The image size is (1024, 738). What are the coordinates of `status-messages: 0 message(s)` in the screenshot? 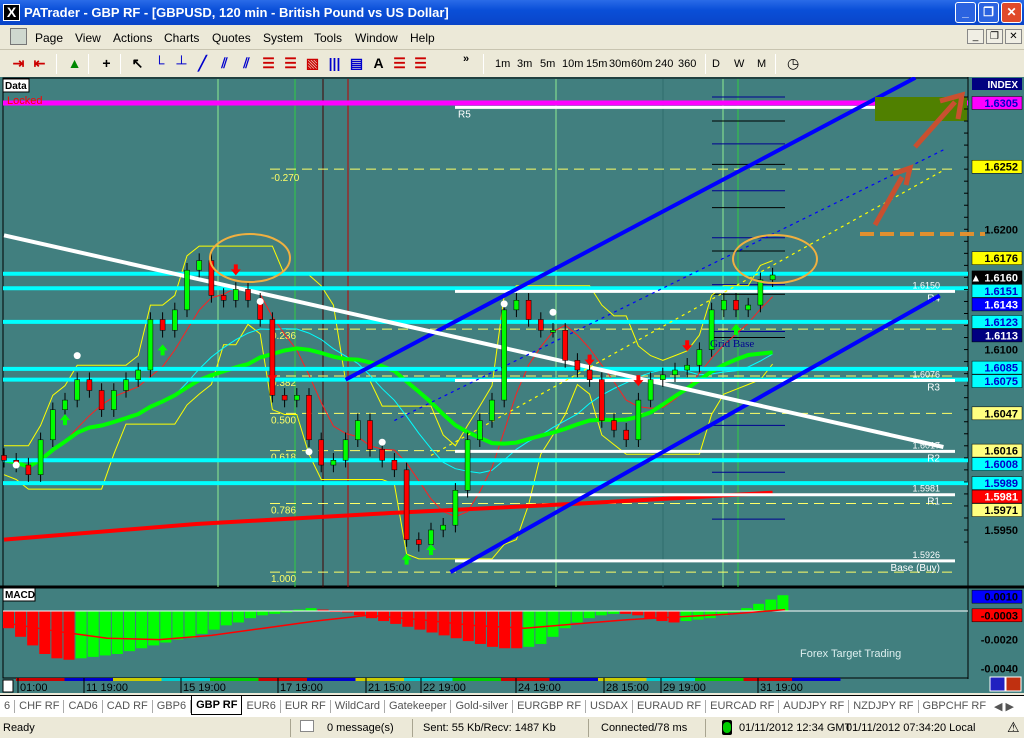 It's located at (360, 728).